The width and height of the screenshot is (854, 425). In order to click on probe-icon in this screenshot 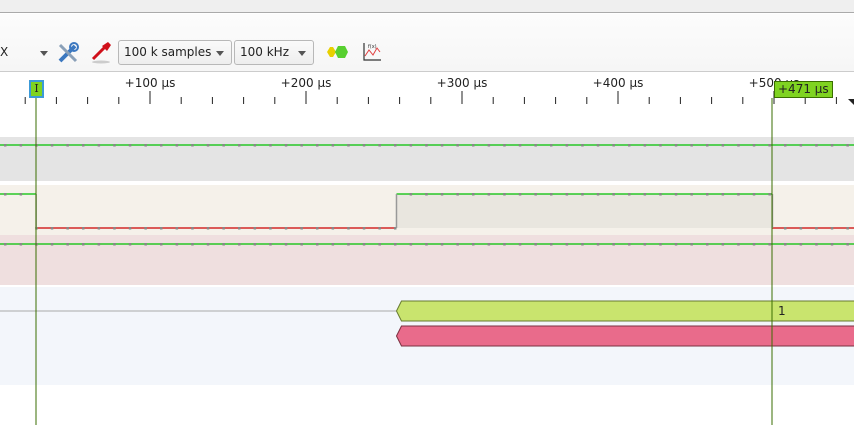, I will do `click(101, 53)`.